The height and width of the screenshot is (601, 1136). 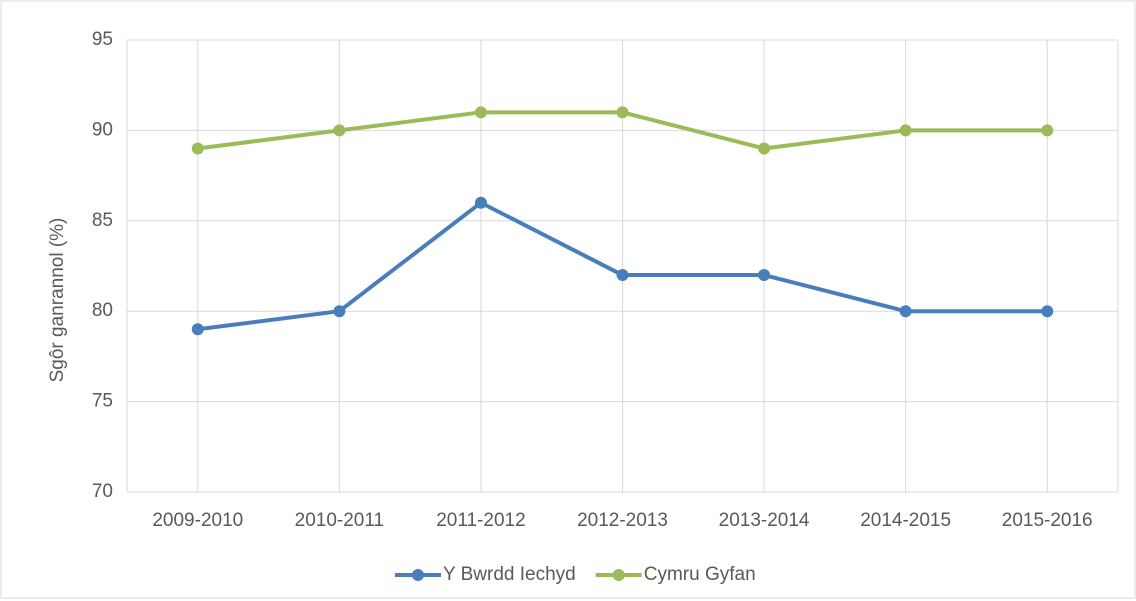 What do you see at coordinates (764, 520) in the screenshot?
I see `x-tick-label: 2013-2014` at bounding box center [764, 520].